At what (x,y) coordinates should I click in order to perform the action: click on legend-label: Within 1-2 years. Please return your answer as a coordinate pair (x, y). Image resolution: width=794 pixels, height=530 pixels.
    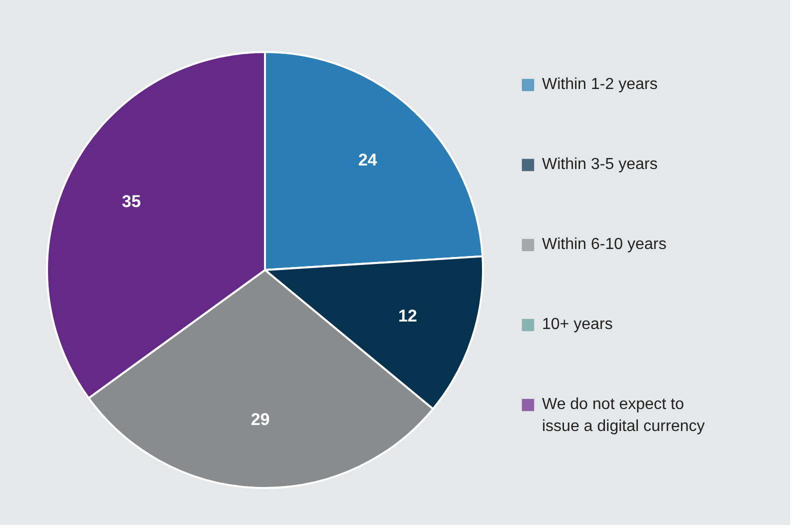
    Looking at the image, I should click on (600, 84).